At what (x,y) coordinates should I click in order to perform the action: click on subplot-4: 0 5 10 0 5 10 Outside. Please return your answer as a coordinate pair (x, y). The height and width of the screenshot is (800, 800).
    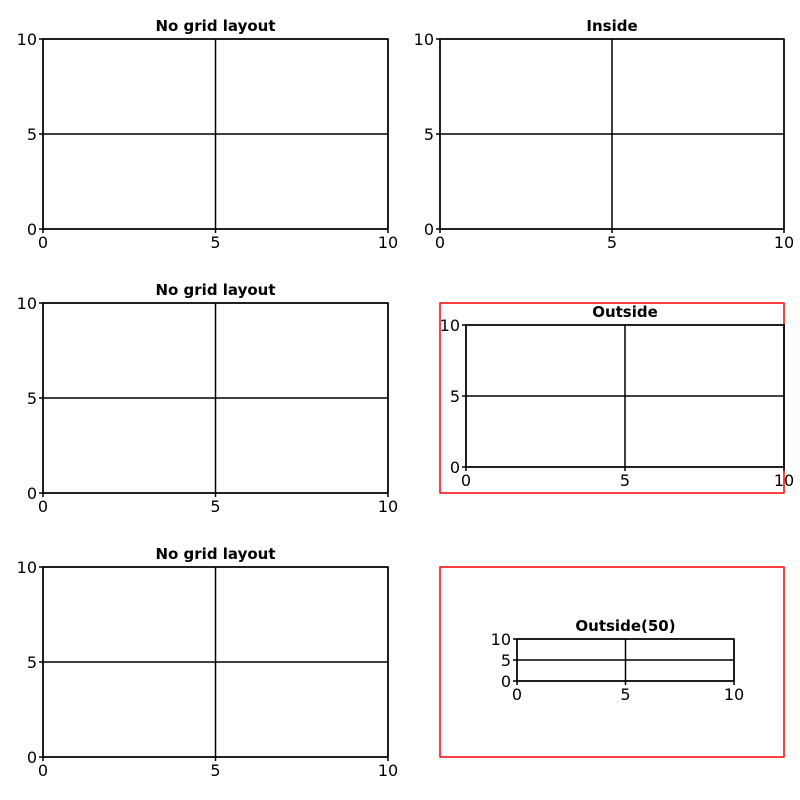
    Looking at the image, I should click on (616, 398).